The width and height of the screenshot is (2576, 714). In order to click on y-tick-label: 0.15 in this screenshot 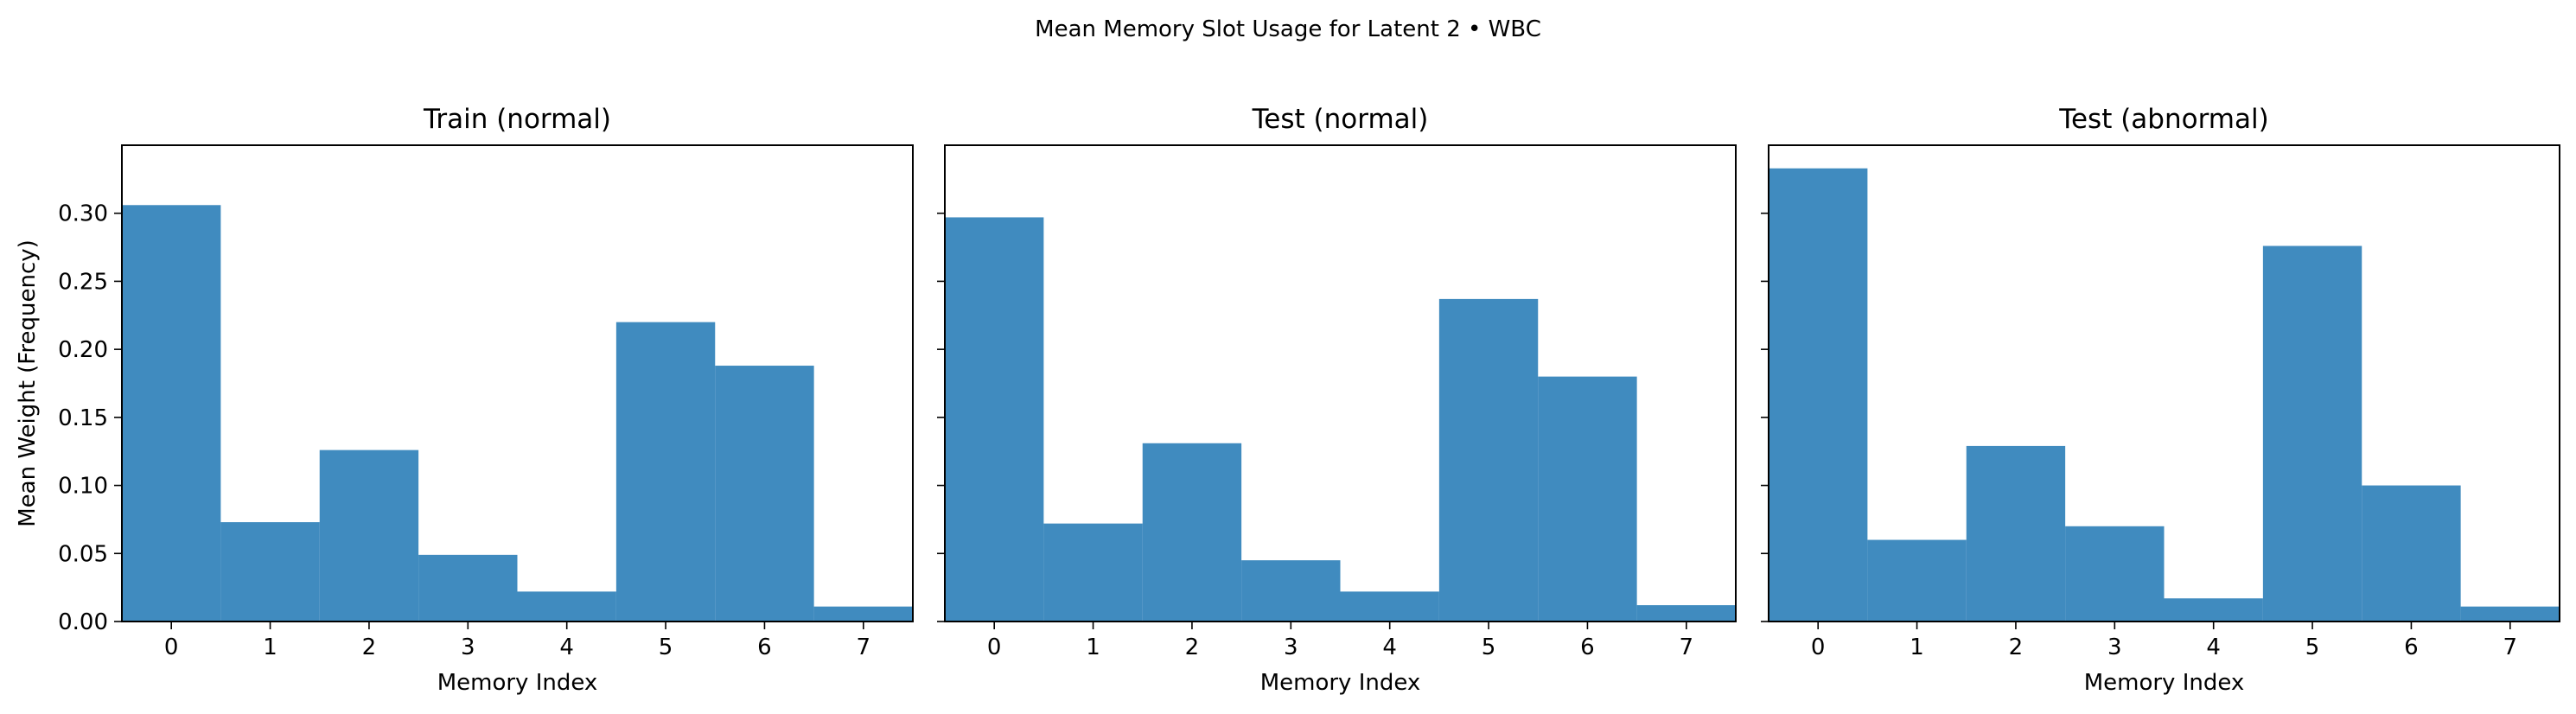, I will do `click(83, 418)`.